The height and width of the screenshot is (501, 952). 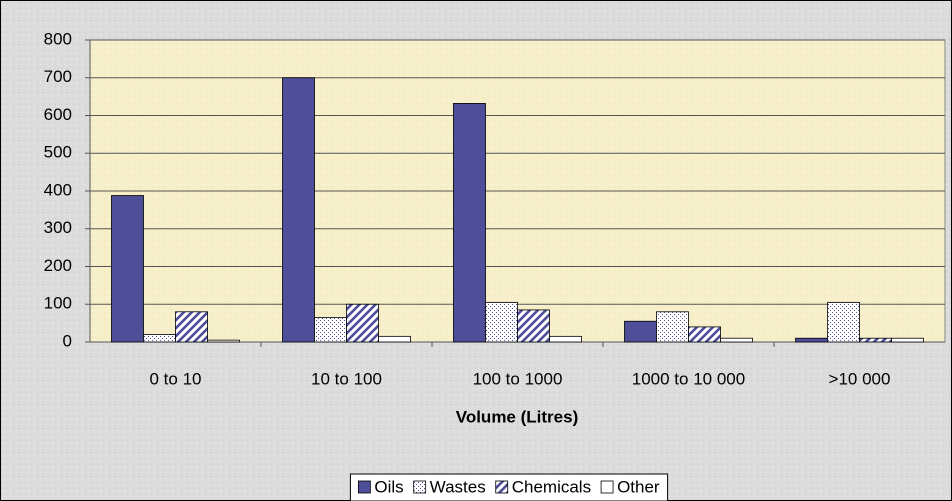 What do you see at coordinates (688, 378) in the screenshot?
I see `x-tick-label: 1000 to 10 000` at bounding box center [688, 378].